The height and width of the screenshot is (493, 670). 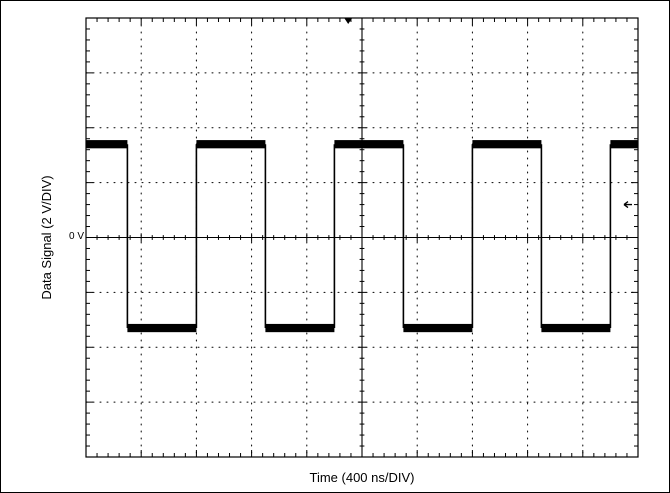 What do you see at coordinates (362, 477) in the screenshot?
I see `x-axis-label: Time (400 ns/DIV)` at bounding box center [362, 477].